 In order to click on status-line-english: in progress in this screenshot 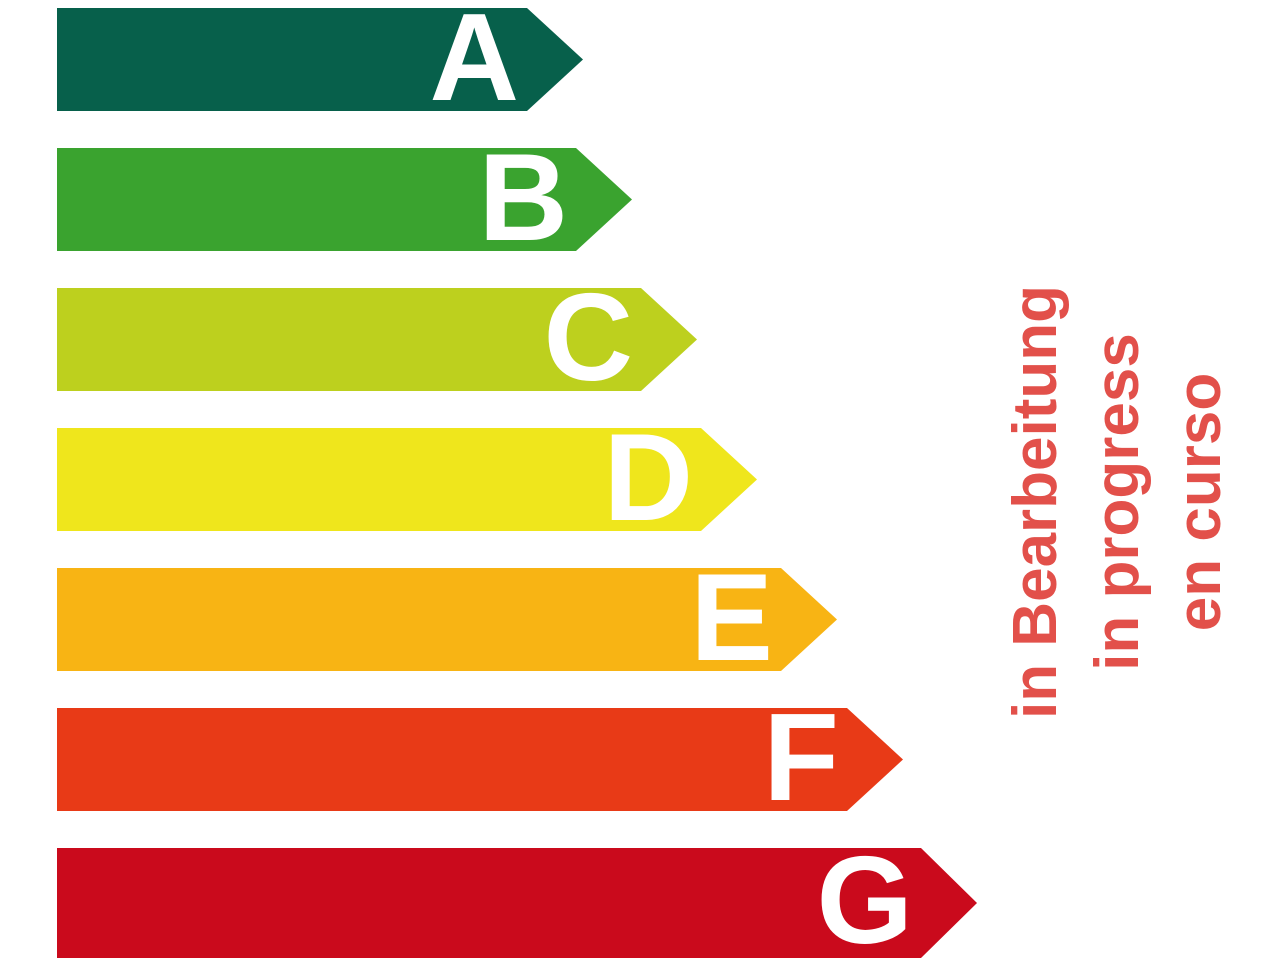, I will do `click(1117, 502)`.